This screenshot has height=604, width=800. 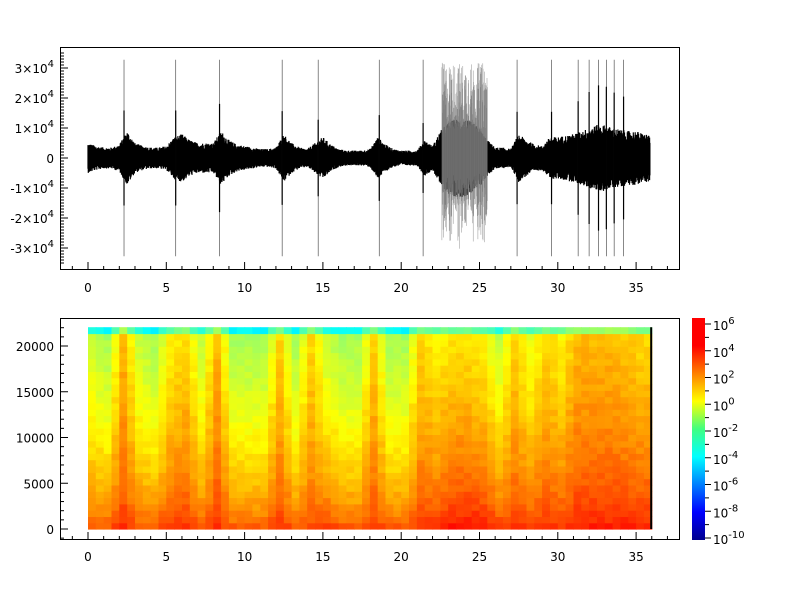 What do you see at coordinates (31, 99) in the screenshot?
I see `y-tick-label-base: 2×10` at bounding box center [31, 99].